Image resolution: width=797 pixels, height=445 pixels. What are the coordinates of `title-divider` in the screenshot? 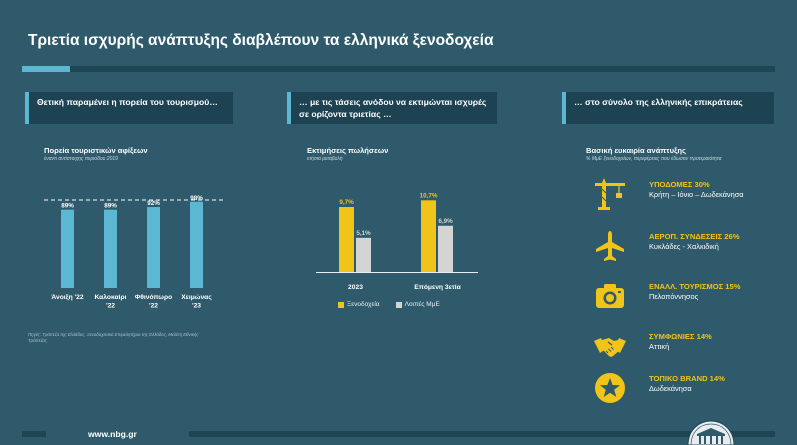 It's located at (398, 69).